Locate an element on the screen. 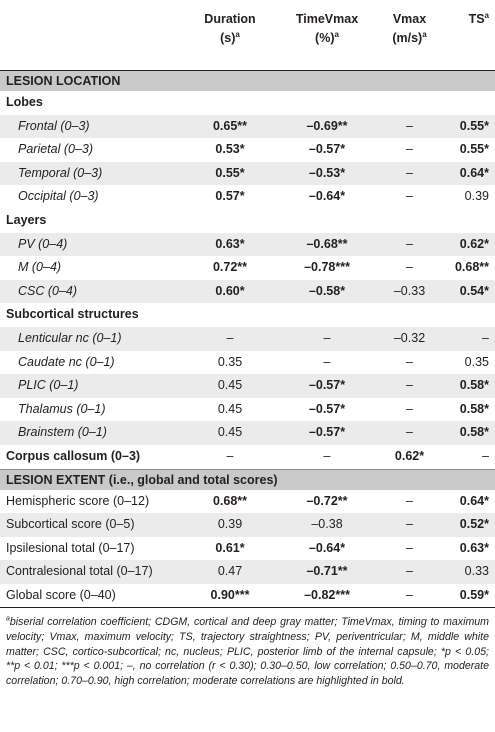  header-vmax-sup: a is located at coordinates (424, 34).